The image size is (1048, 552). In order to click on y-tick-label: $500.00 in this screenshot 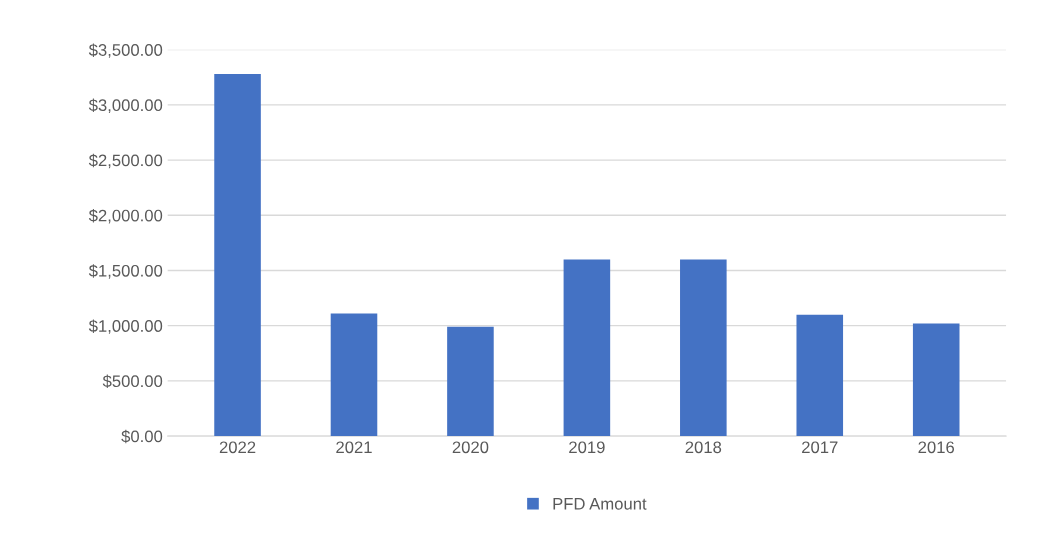, I will do `click(132, 381)`.